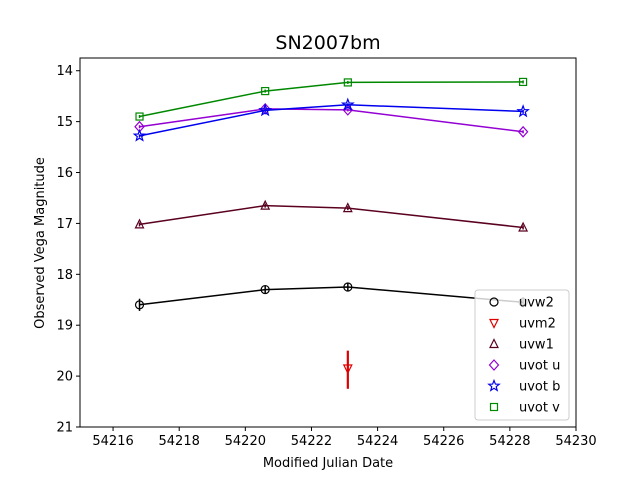  What do you see at coordinates (327, 43) in the screenshot?
I see `chart-title: SN2007bm` at bounding box center [327, 43].